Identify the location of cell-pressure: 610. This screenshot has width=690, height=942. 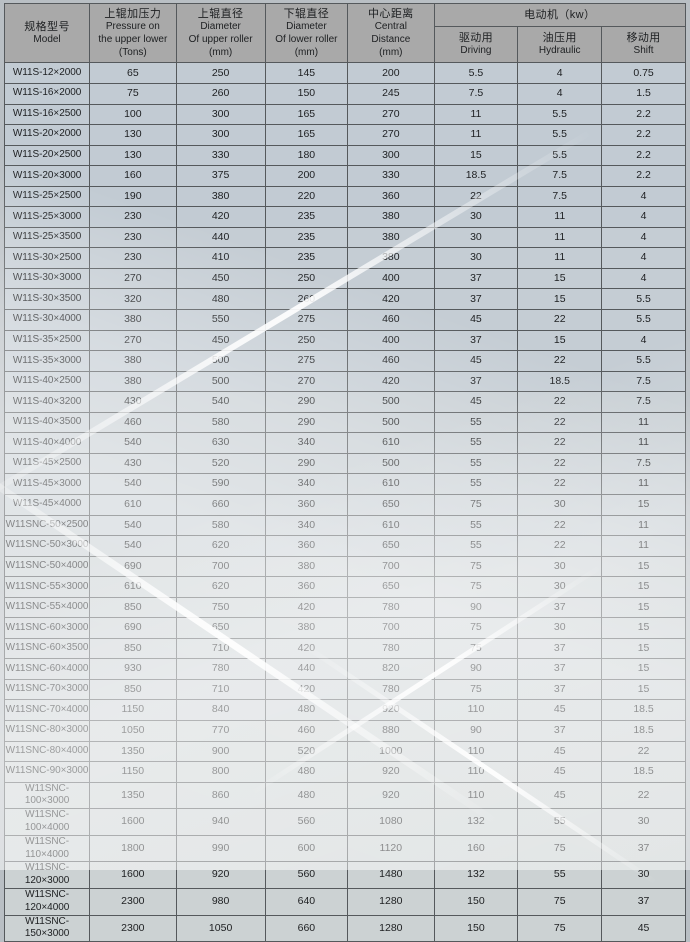
(133, 587).